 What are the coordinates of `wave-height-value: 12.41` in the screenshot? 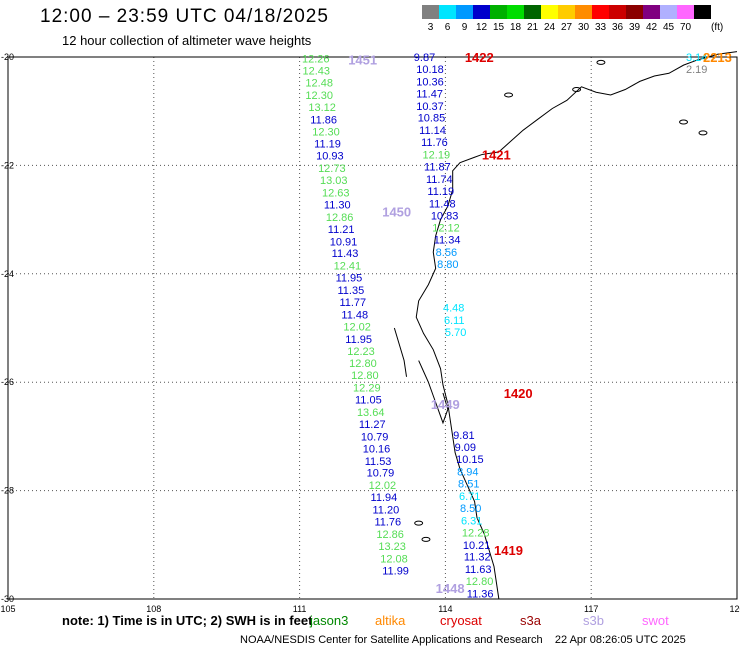 It's located at (348, 267).